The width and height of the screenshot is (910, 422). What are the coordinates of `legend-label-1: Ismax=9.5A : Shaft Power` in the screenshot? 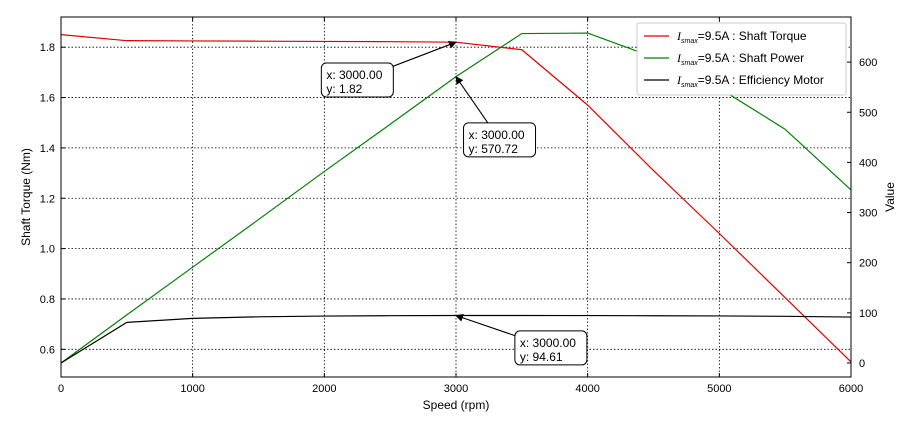 It's located at (740, 59).